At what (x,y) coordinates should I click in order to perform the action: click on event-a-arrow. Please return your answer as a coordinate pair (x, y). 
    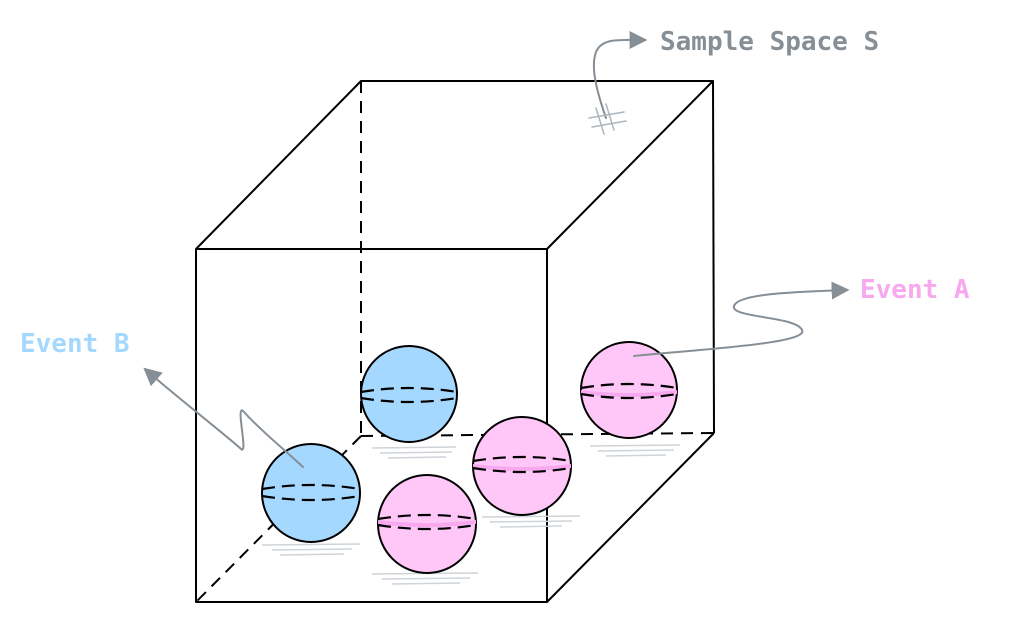
    Looking at the image, I should click on (741, 319).